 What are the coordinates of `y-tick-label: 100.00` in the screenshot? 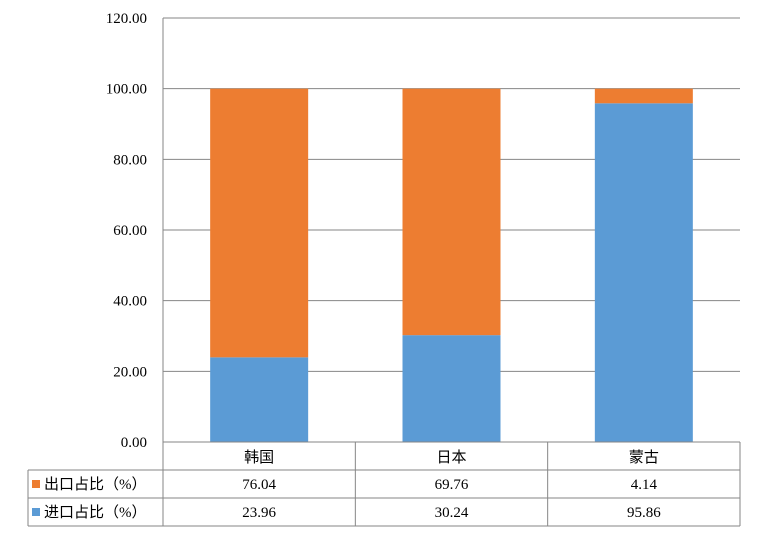 It's located at (126, 90).